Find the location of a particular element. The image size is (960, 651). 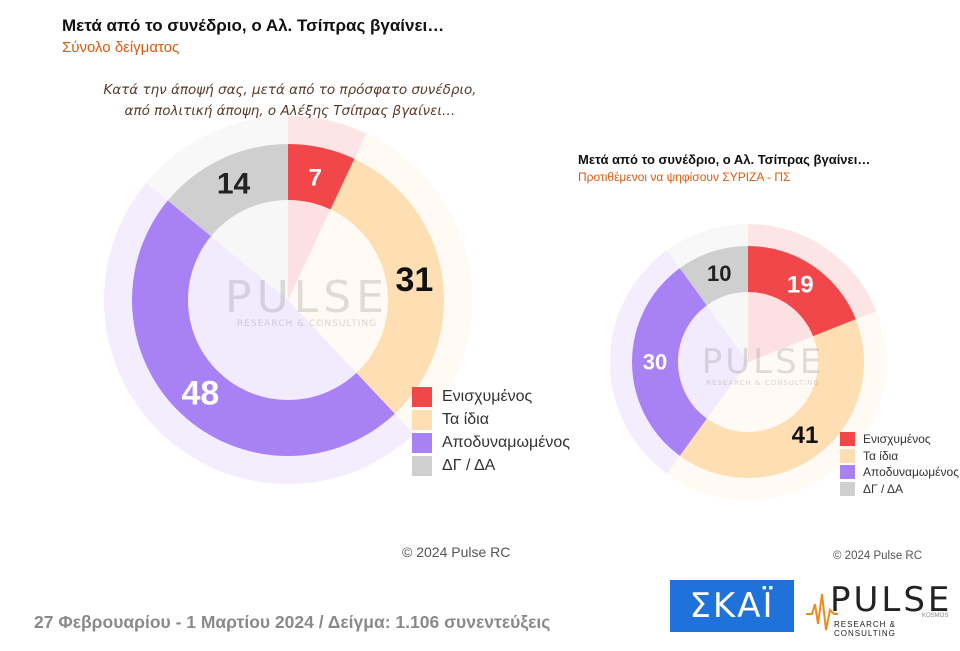

value-label-ta-idia: 31 is located at coordinates (415, 280).